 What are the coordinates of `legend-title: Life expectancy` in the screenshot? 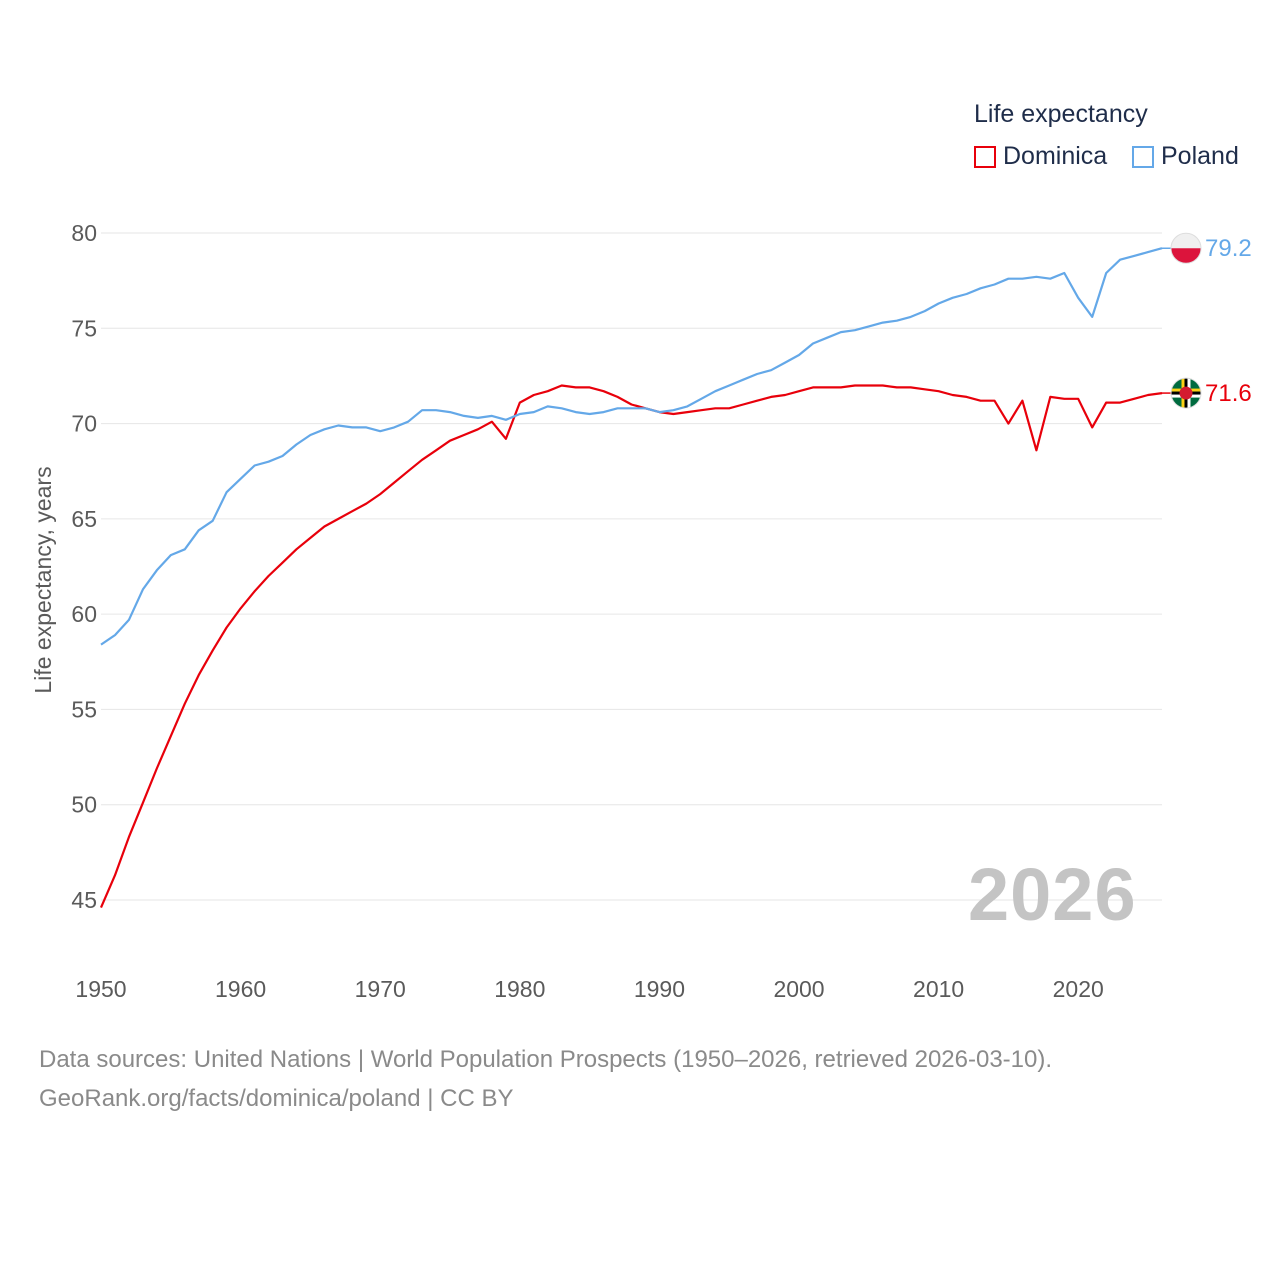 It's located at (1061, 114).